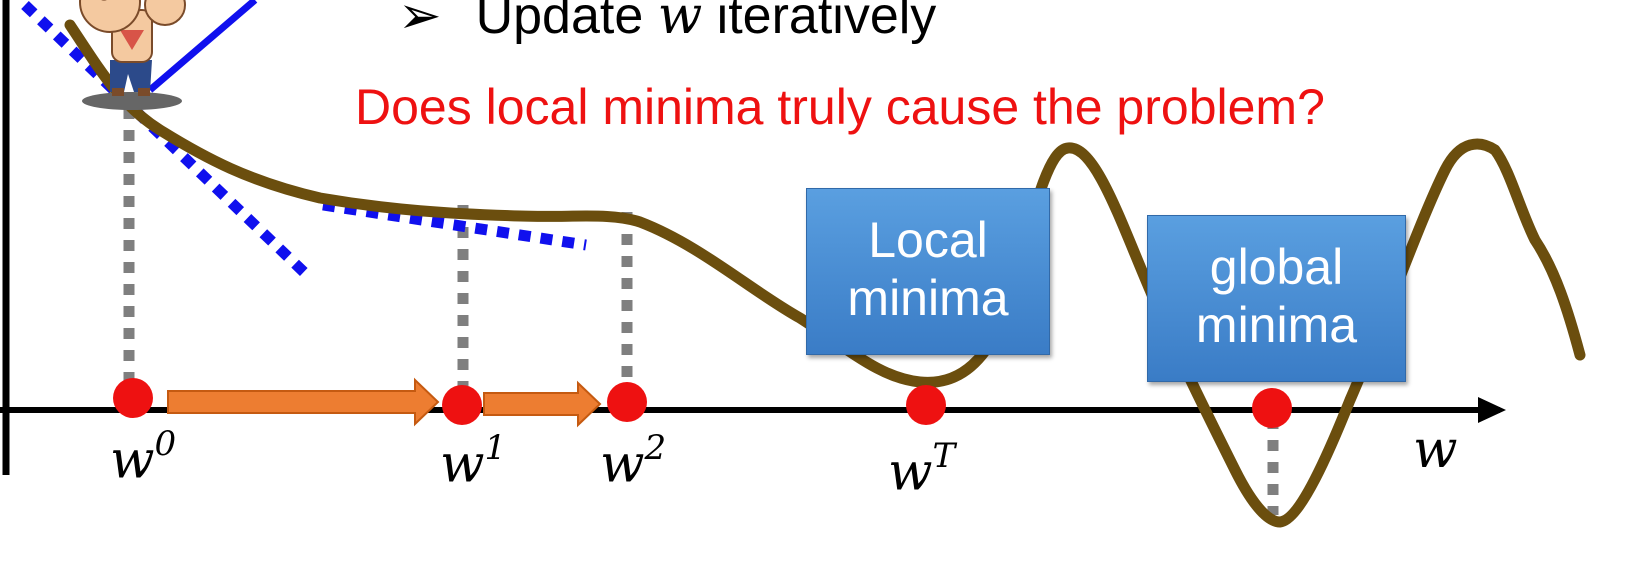  I want to click on label-w2: w2, so click(633, 461).